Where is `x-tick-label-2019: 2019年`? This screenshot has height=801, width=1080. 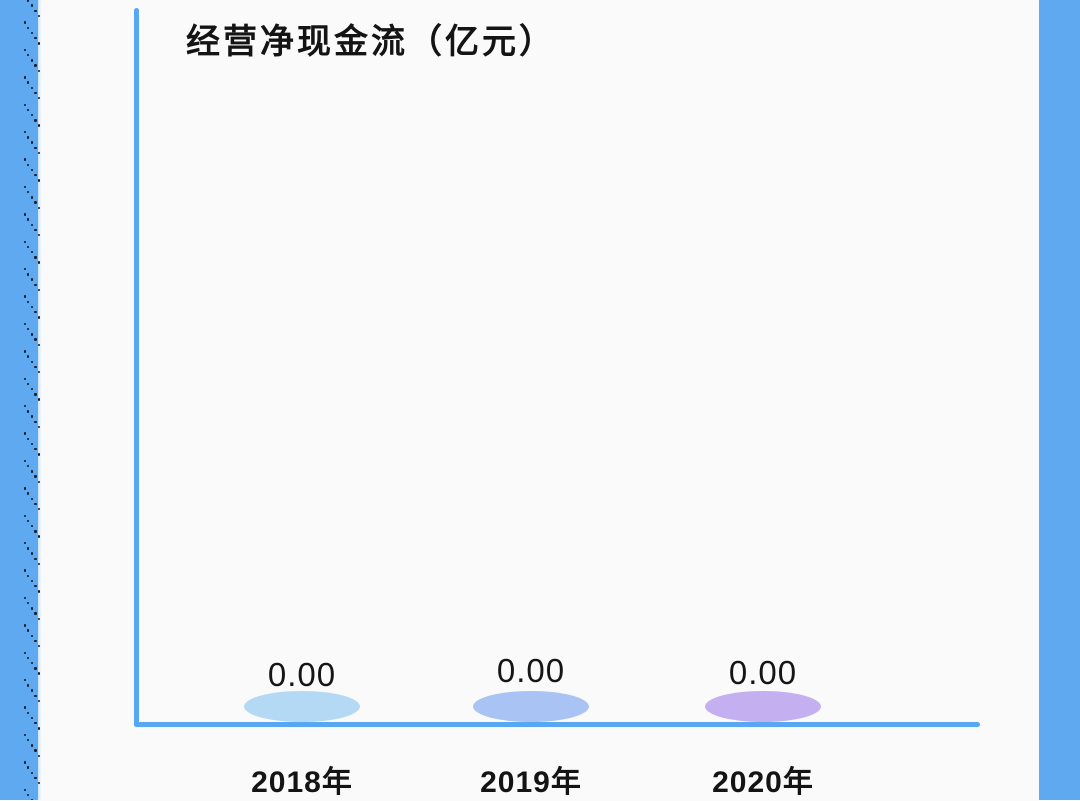 x-tick-label-2019: 2019年 is located at coordinates (531, 782).